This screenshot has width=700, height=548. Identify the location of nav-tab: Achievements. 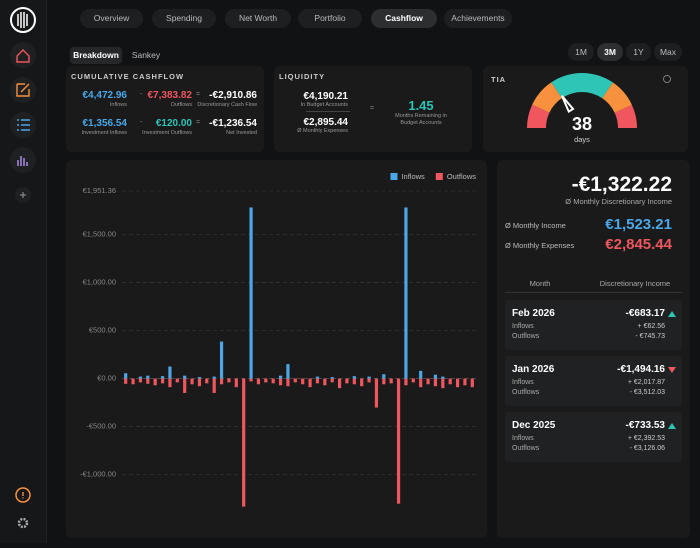
(478, 18).